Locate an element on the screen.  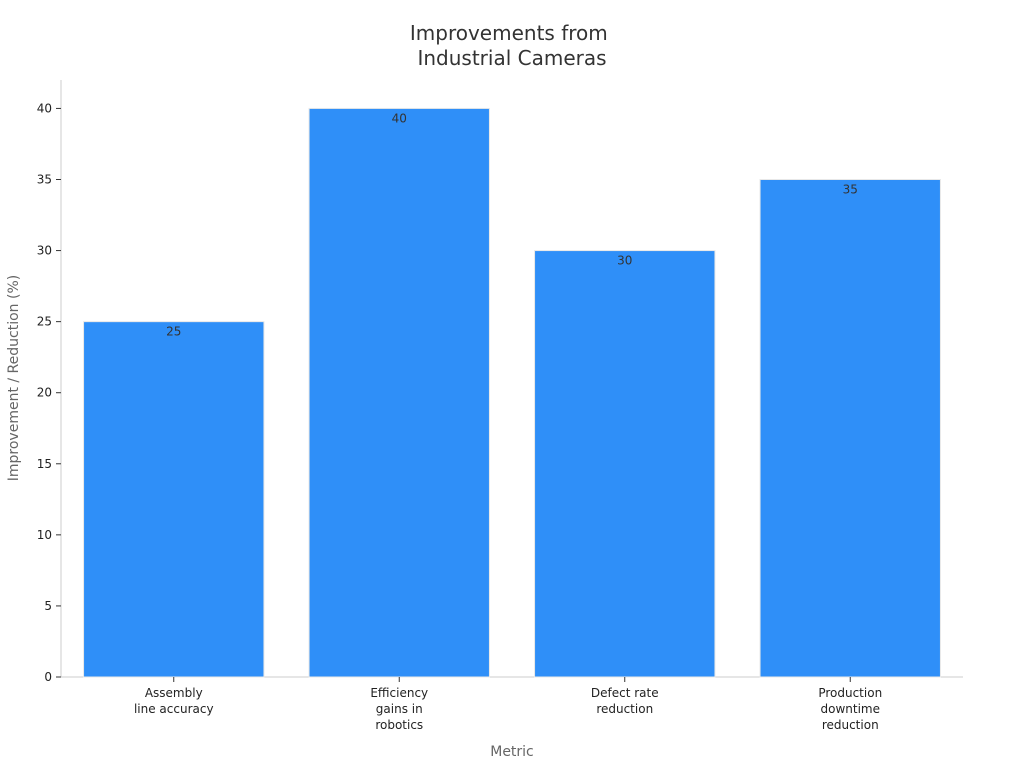
y-tick-label: 10 is located at coordinates (44, 535).